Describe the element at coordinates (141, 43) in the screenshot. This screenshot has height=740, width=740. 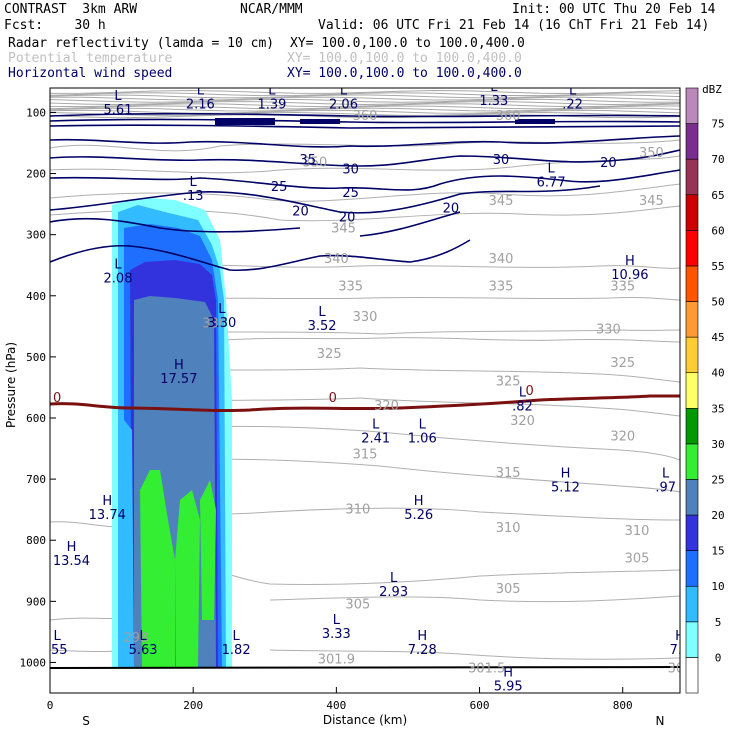
I see `field-1-name: Radar reflectivity (lamda = 10 cm)` at that location.